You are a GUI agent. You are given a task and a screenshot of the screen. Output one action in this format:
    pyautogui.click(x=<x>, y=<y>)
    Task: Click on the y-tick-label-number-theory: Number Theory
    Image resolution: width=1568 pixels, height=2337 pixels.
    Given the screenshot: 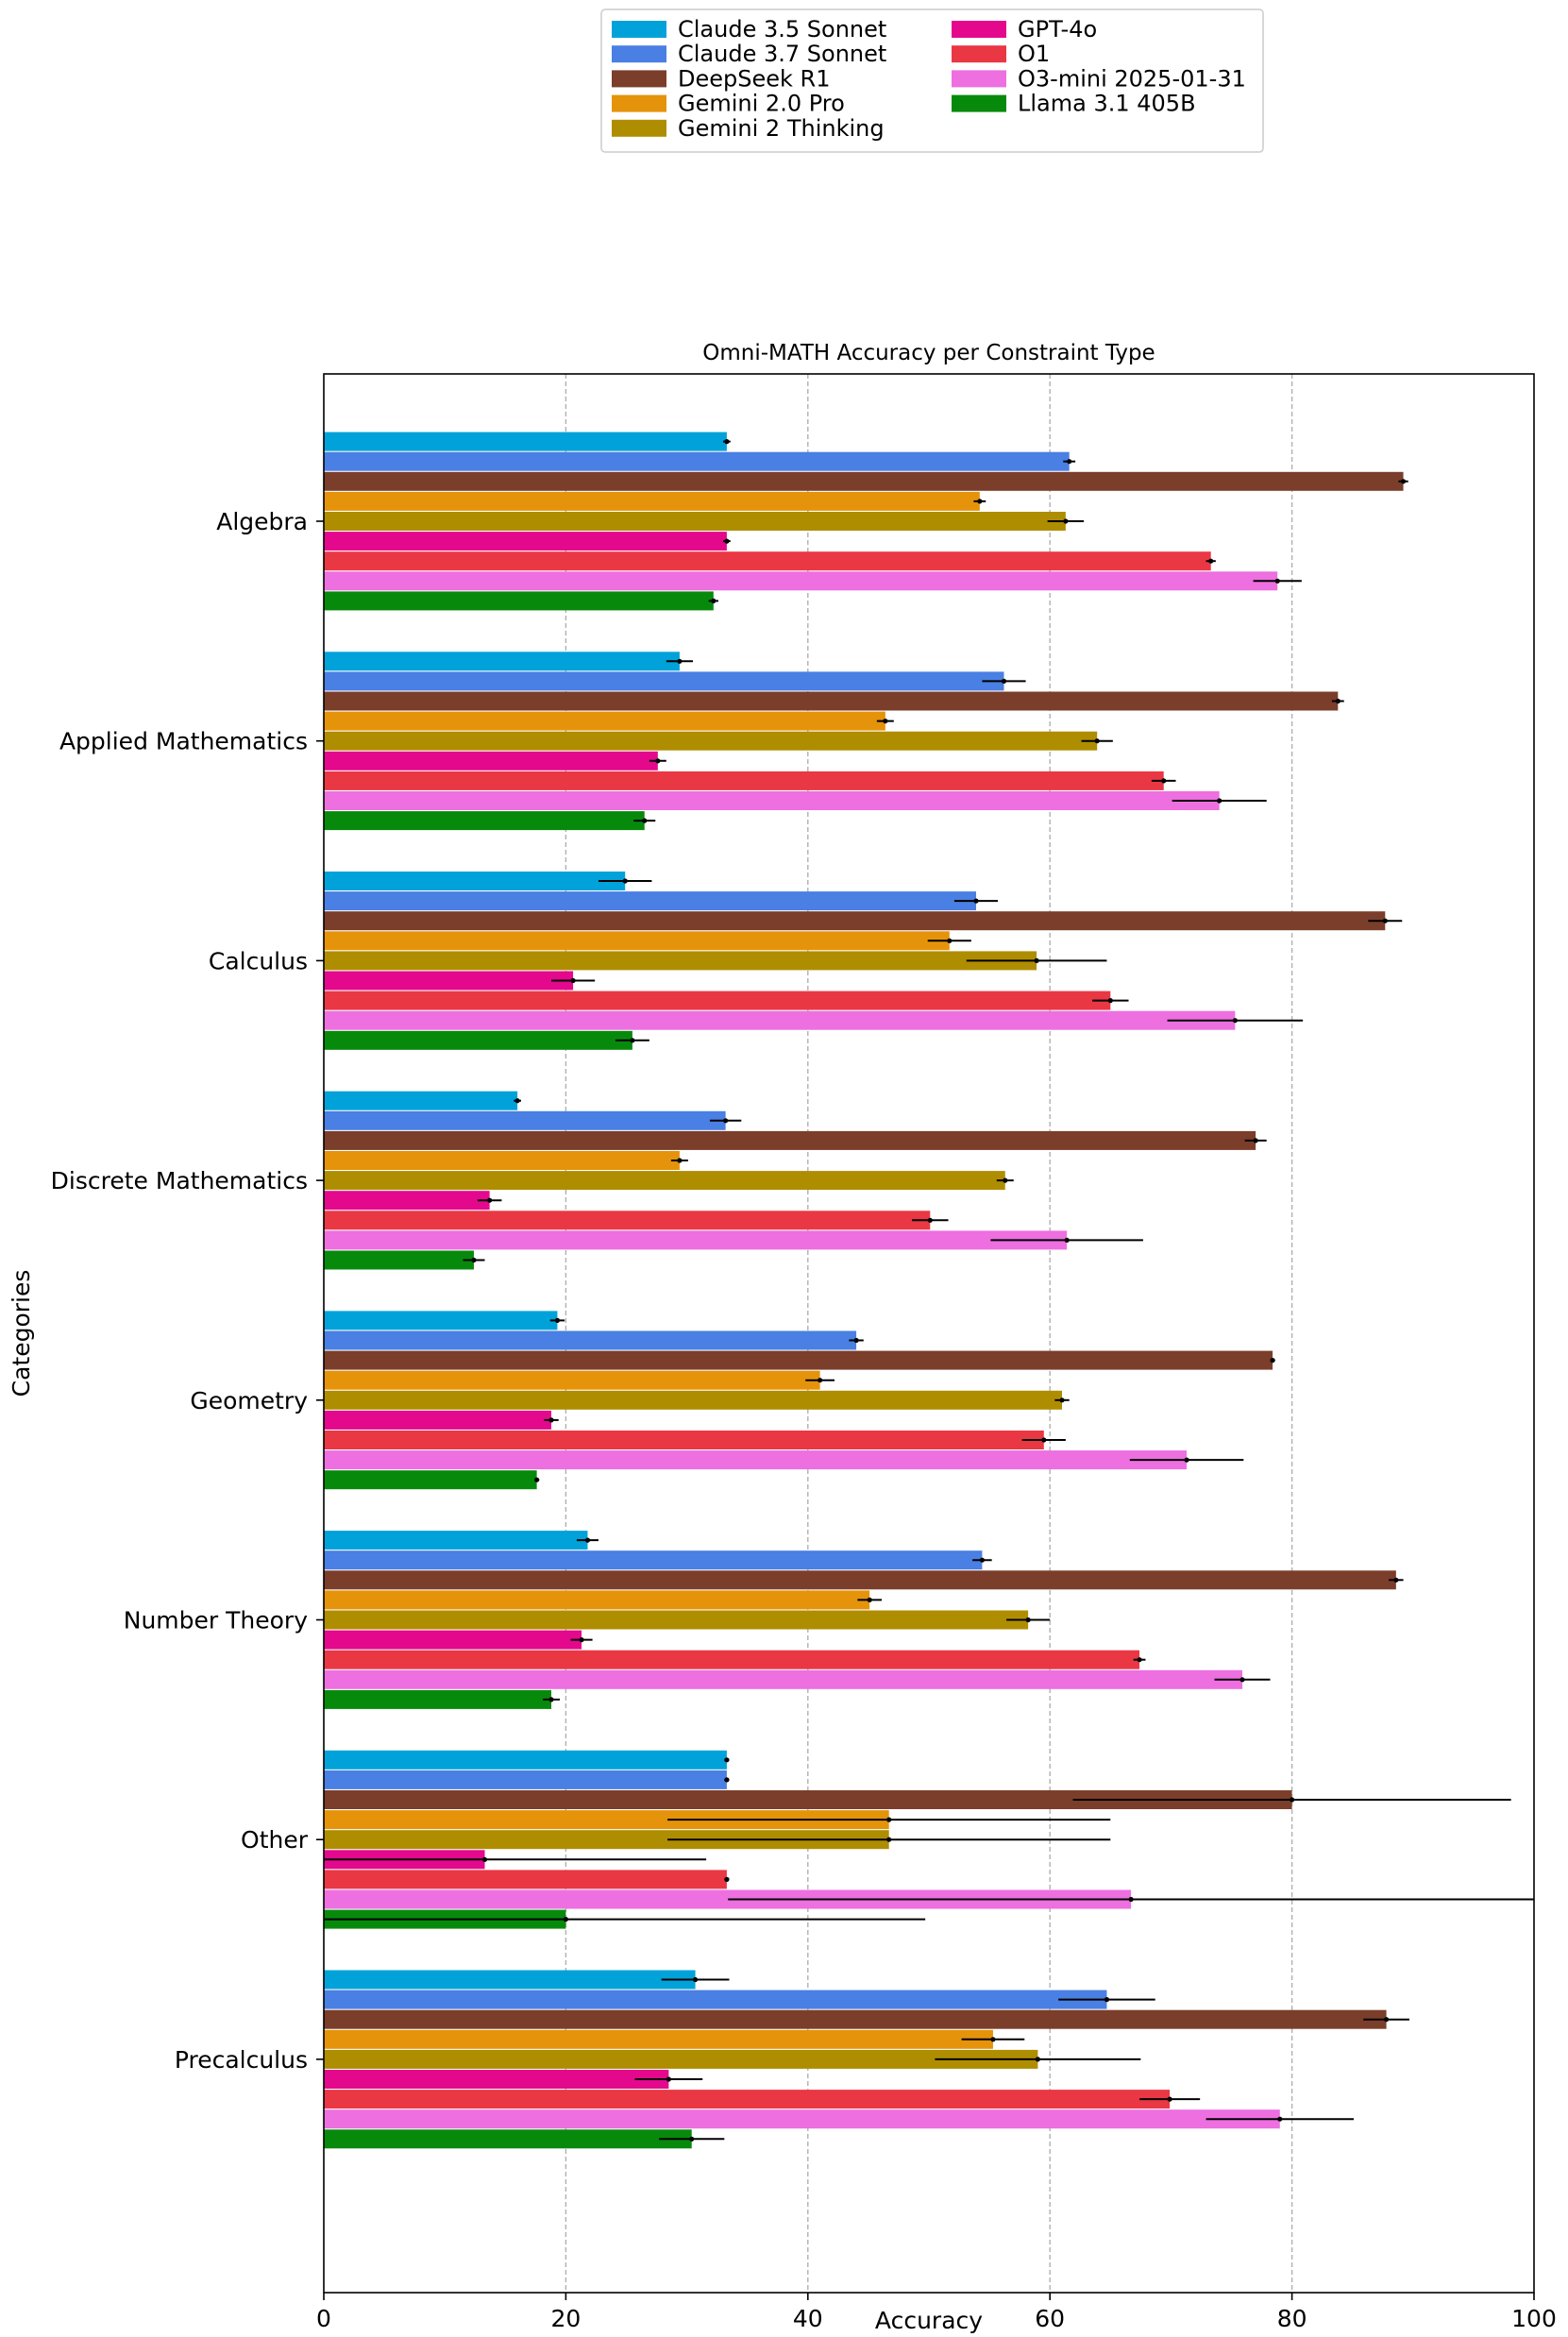 What is the action you would take?
    pyautogui.click(x=216, y=1620)
    